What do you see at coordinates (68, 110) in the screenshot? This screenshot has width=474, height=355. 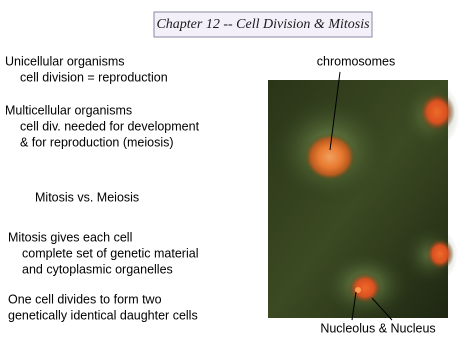 I see `text-line: Multicellular organisms` at bounding box center [68, 110].